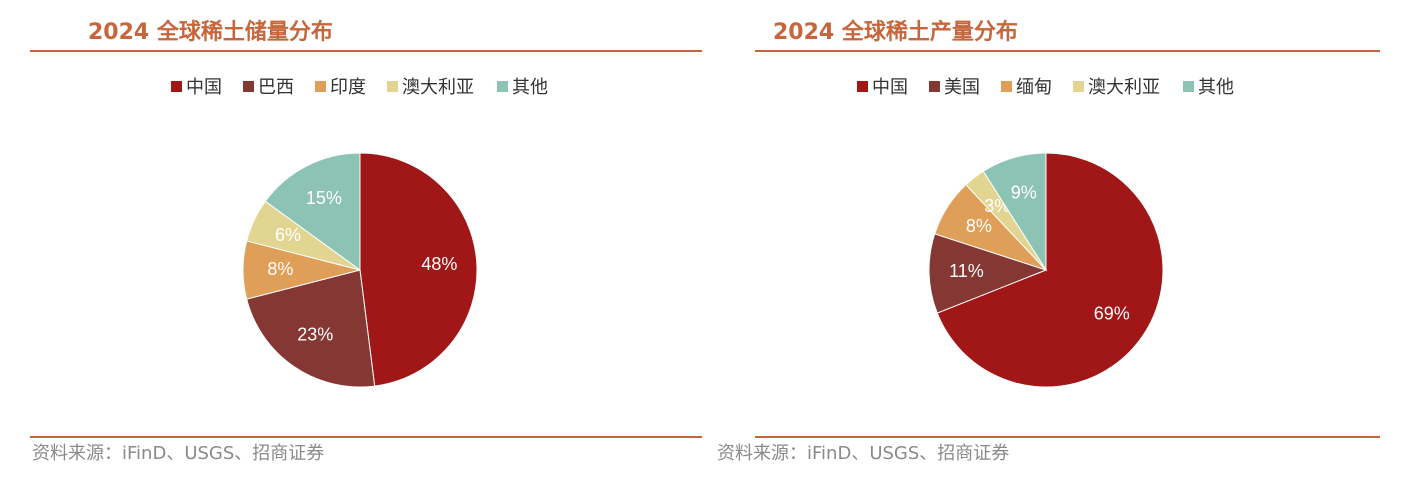 The width and height of the screenshot is (1405, 486). I want to click on data-label: 6%, so click(288, 235).